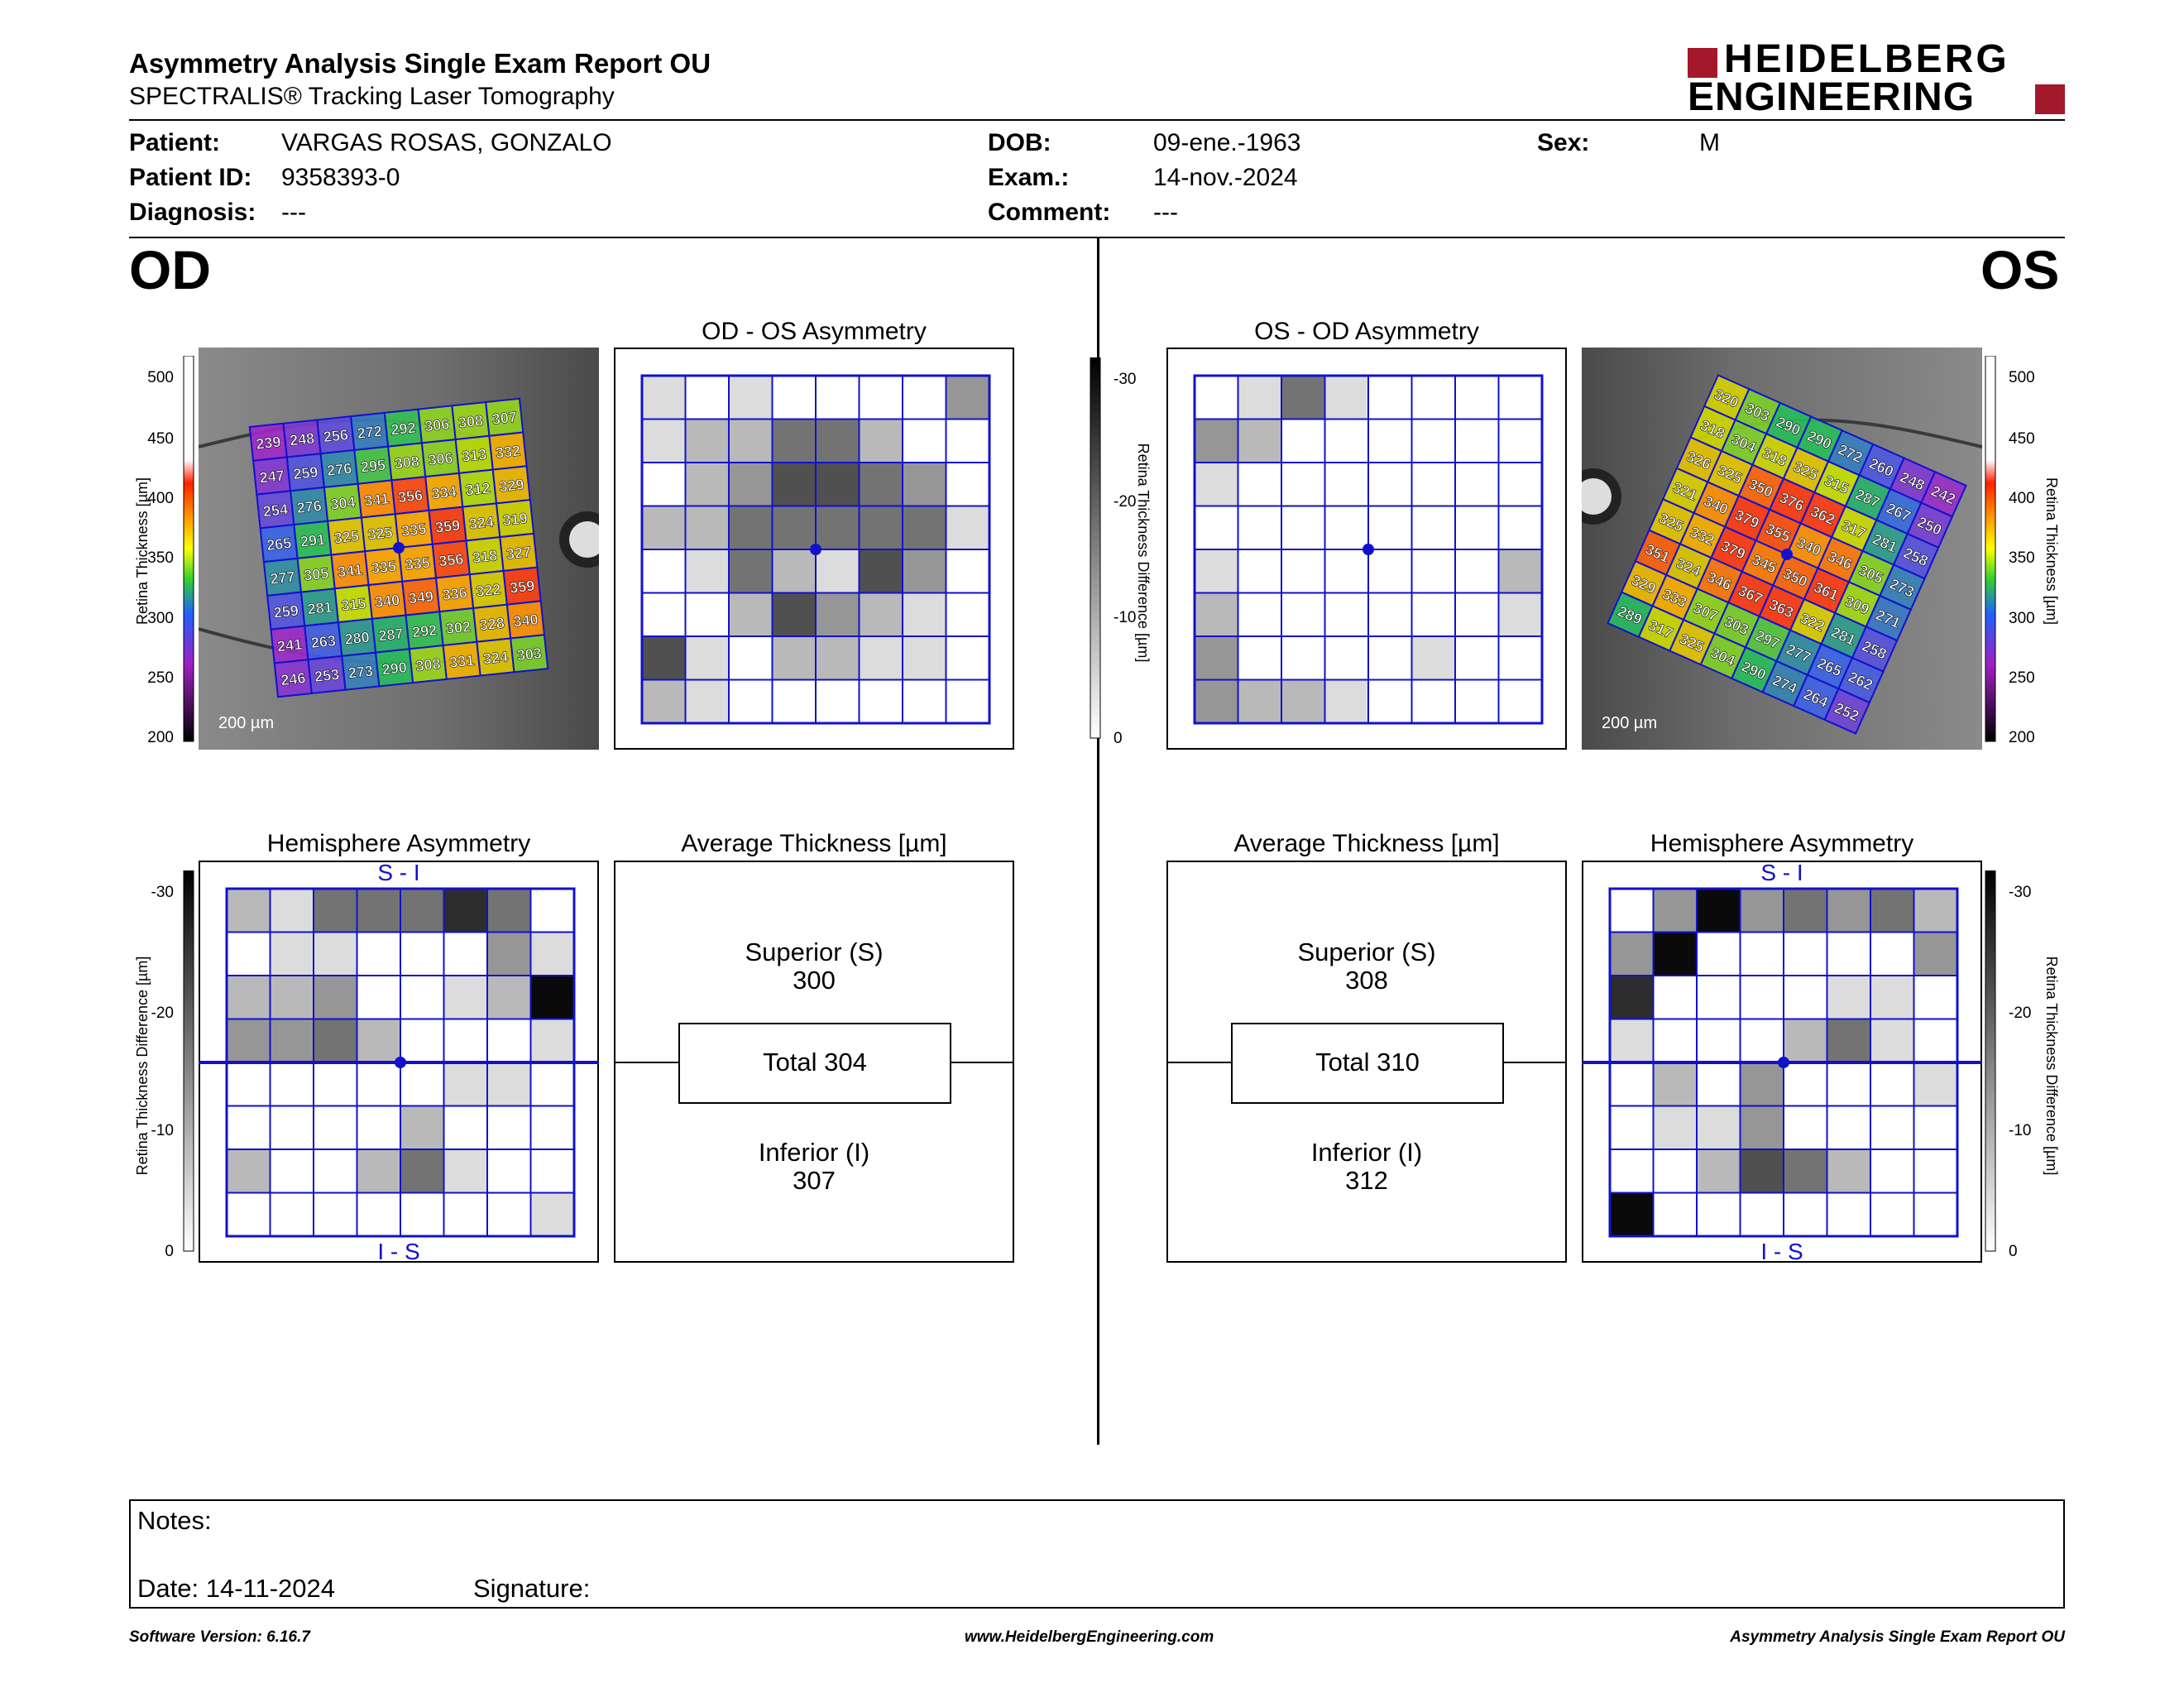 The height and width of the screenshot is (1688, 2184). Describe the element at coordinates (160, 558) in the screenshot. I see `od-tick-350: 350` at that location.